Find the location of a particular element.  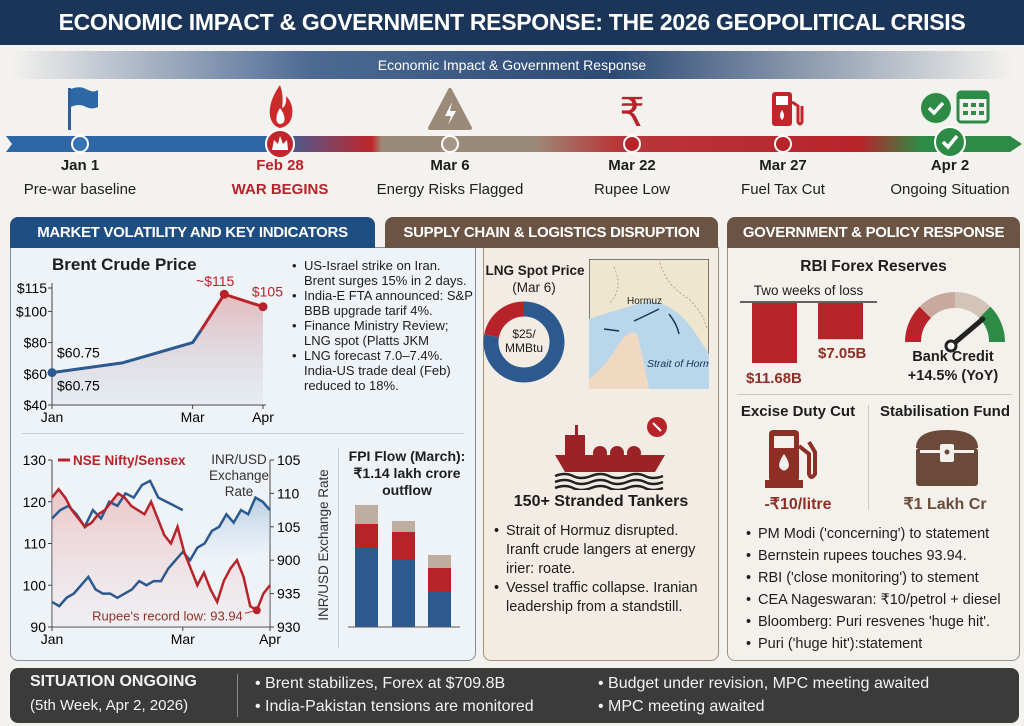

fpi-bar-chart is located at coordinates (404, 566).